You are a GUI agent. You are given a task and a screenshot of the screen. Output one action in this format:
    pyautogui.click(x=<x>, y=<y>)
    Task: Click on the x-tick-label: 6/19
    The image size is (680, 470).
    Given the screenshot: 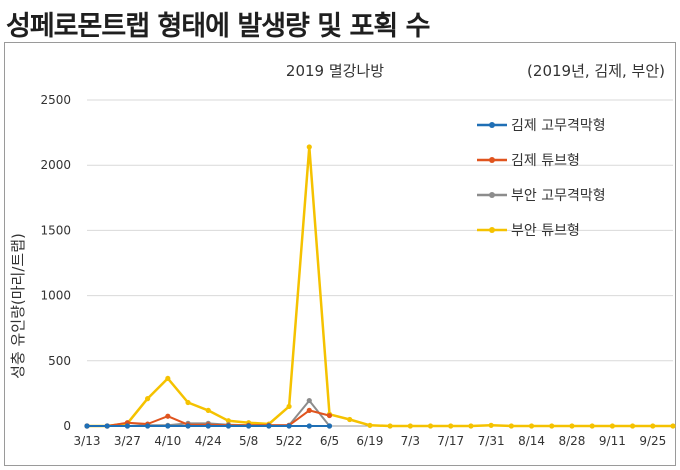 What is the action you would take?
    pyautogui.click(x=369, y=441)
    